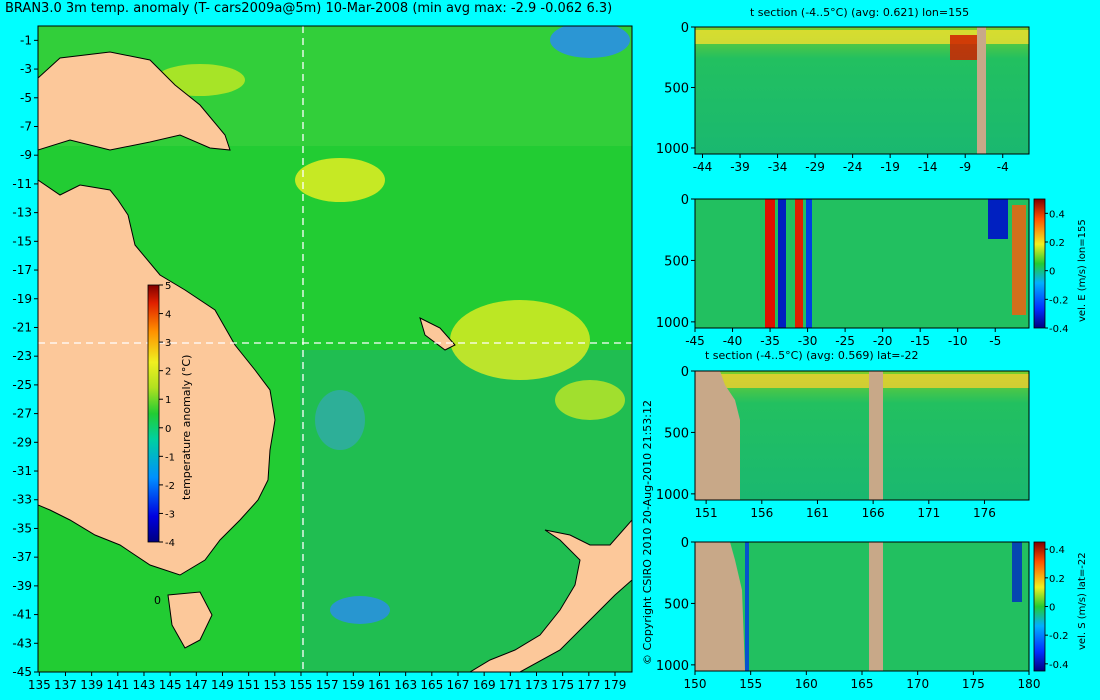 This screenshot has height=700, width=1100. I want to click on section-x-tick-label: -35, so click(770, 341).